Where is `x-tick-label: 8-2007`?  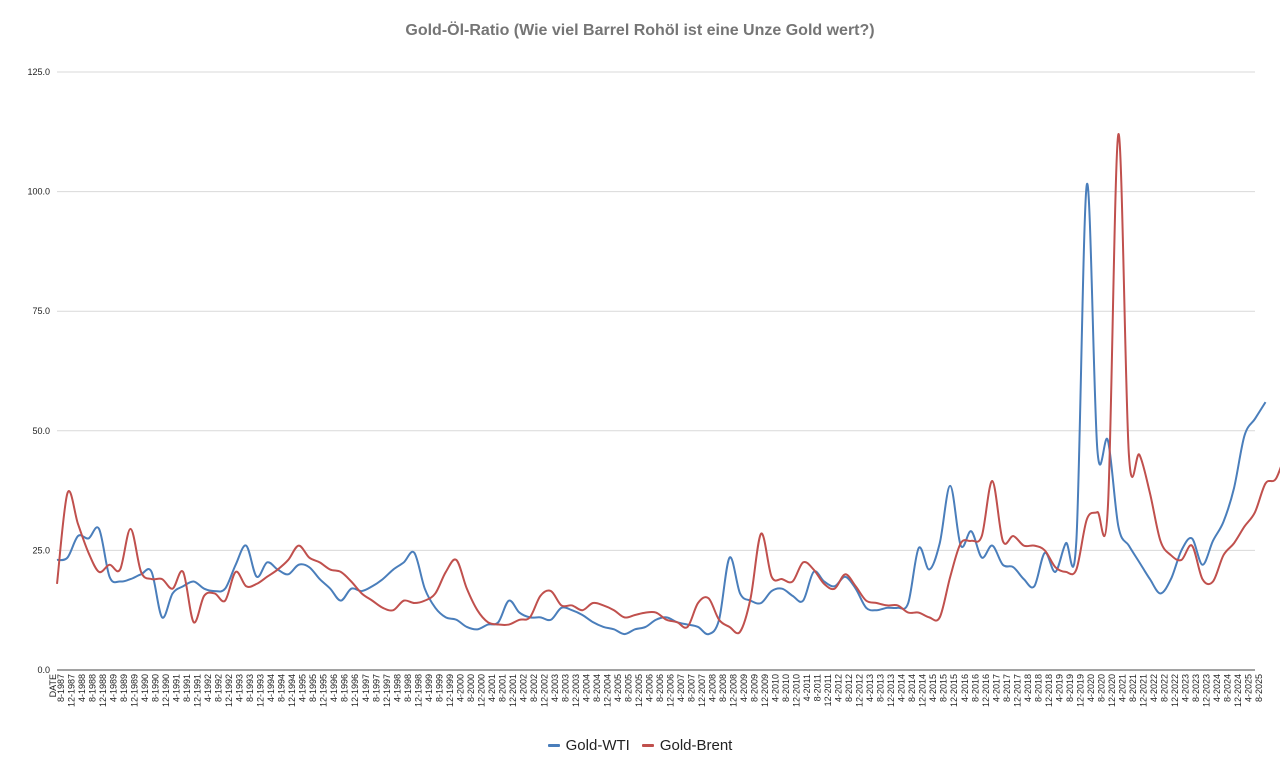
x-tick-label: 8-2007 is located at coordinates (692, 688).